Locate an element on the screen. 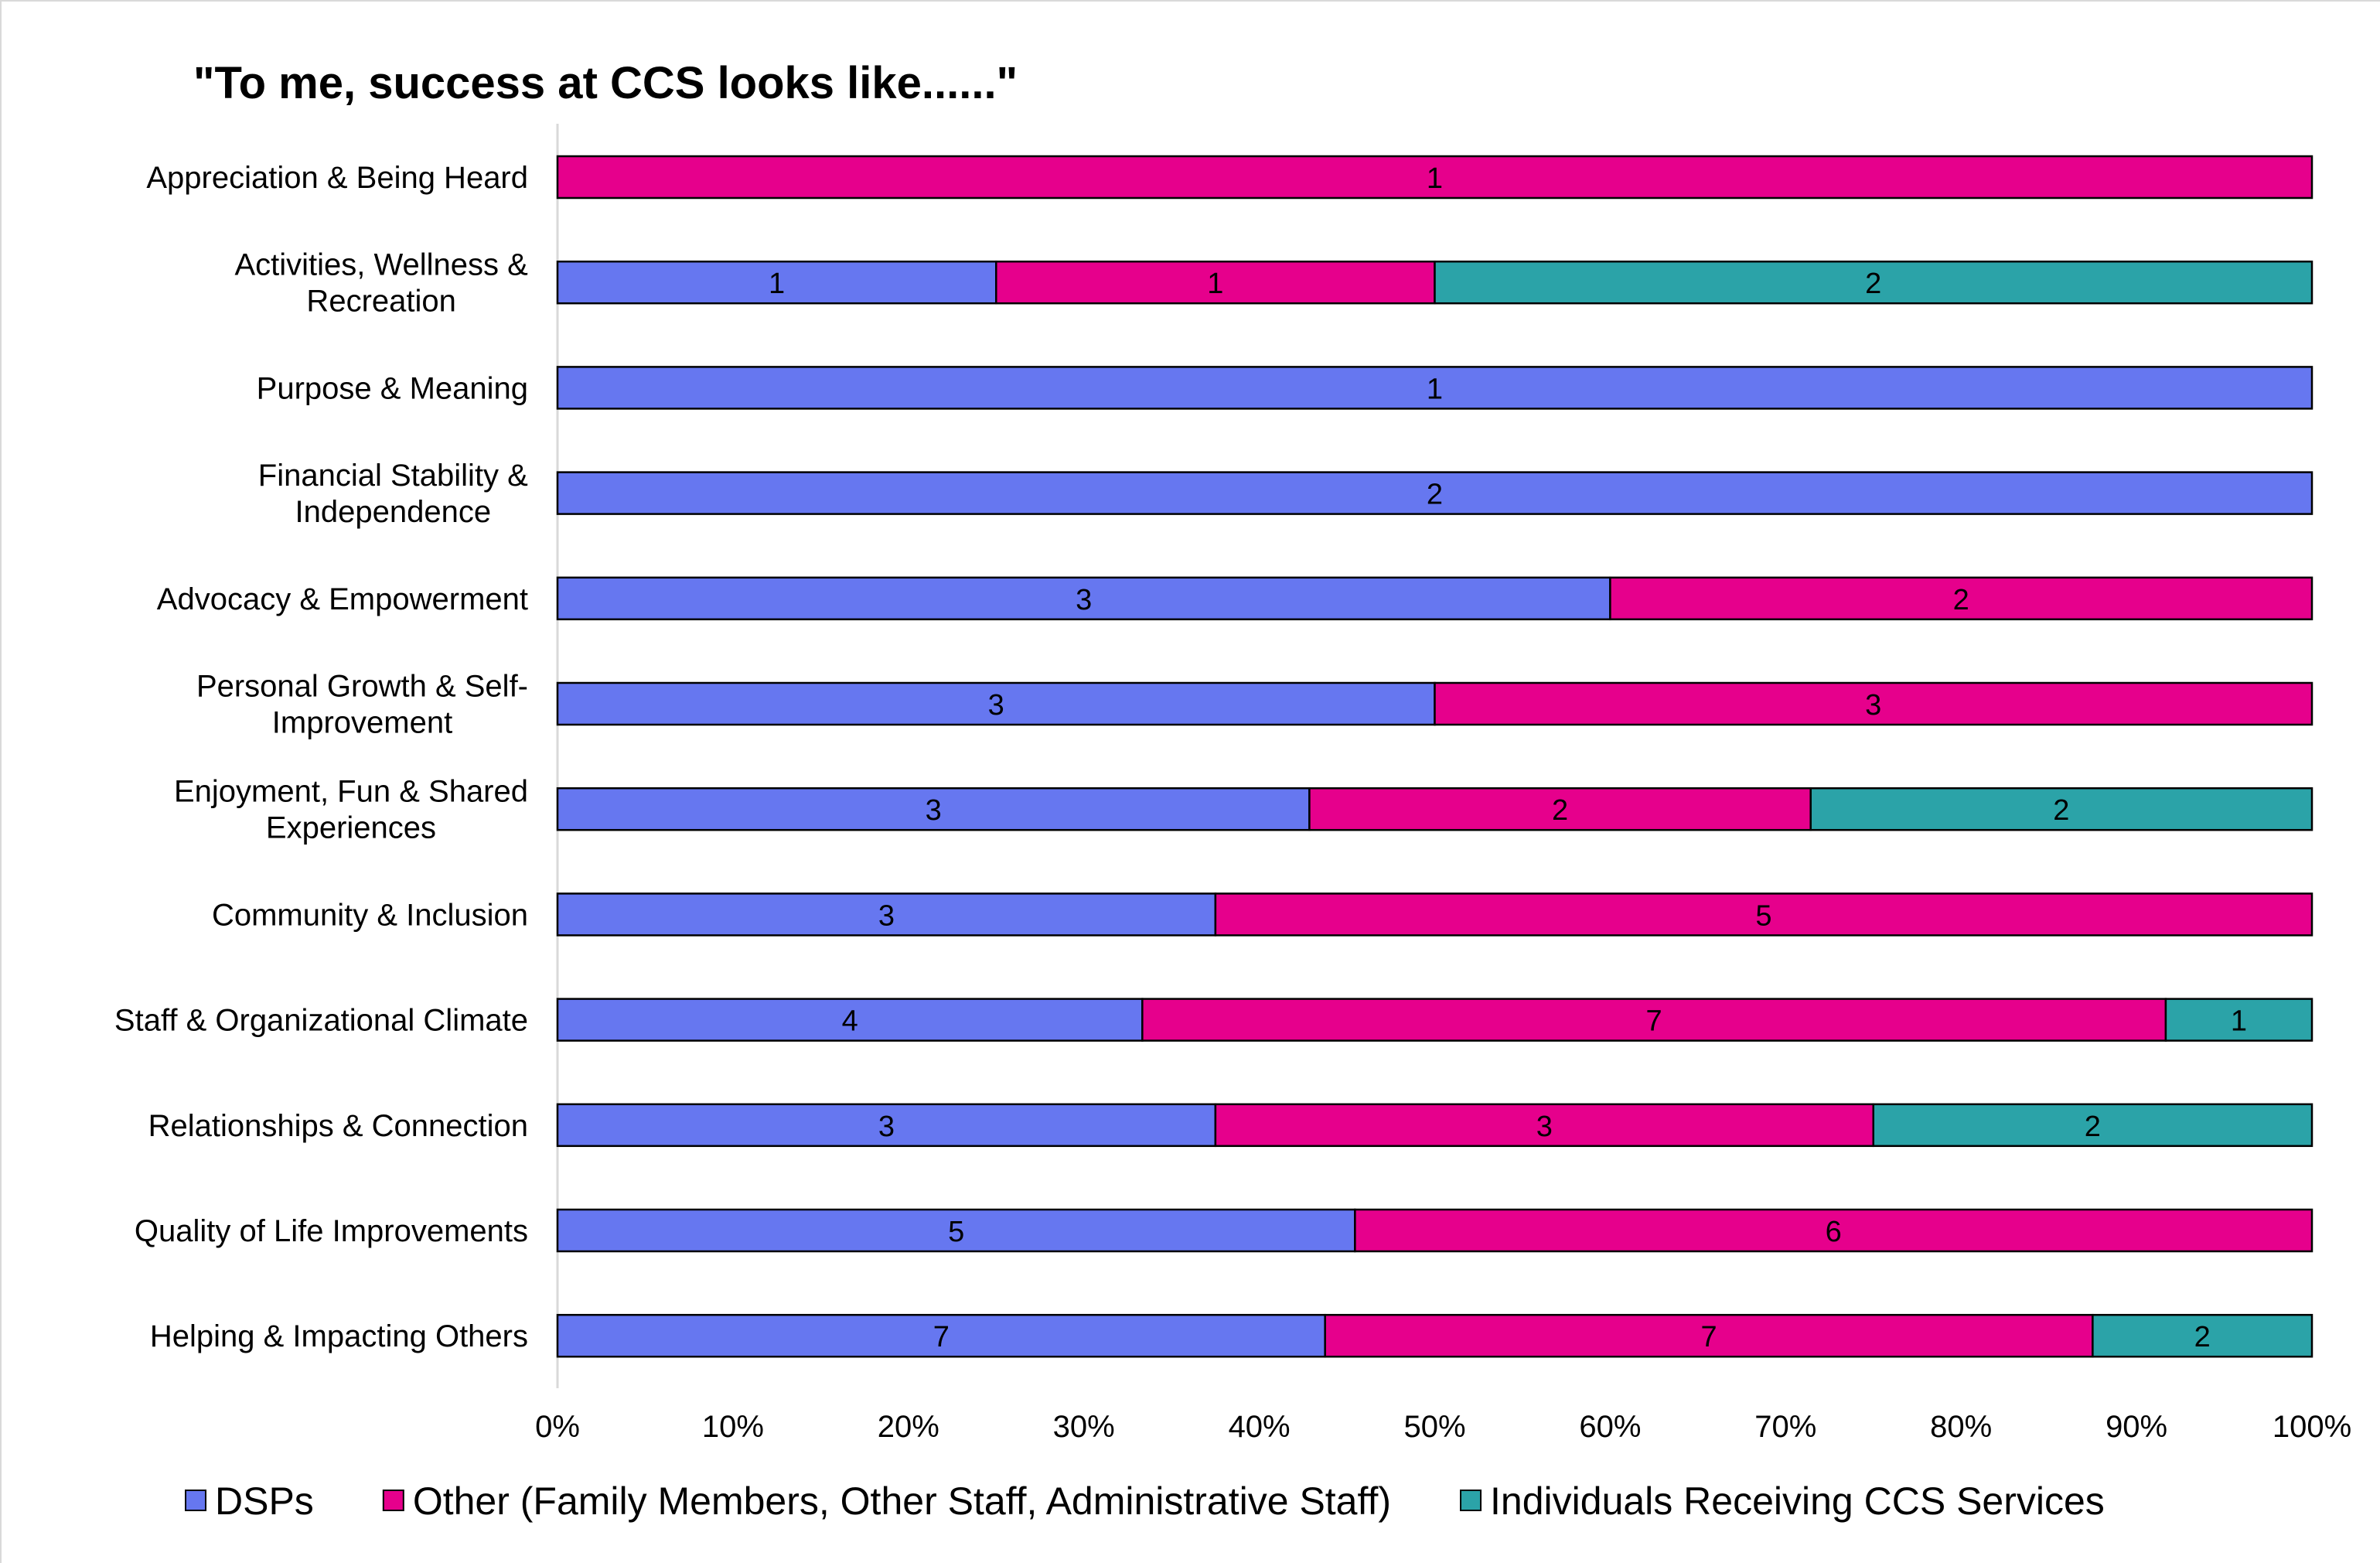  category-label: Activities, Wellness & Recreation is located at coordinates (381, 283).